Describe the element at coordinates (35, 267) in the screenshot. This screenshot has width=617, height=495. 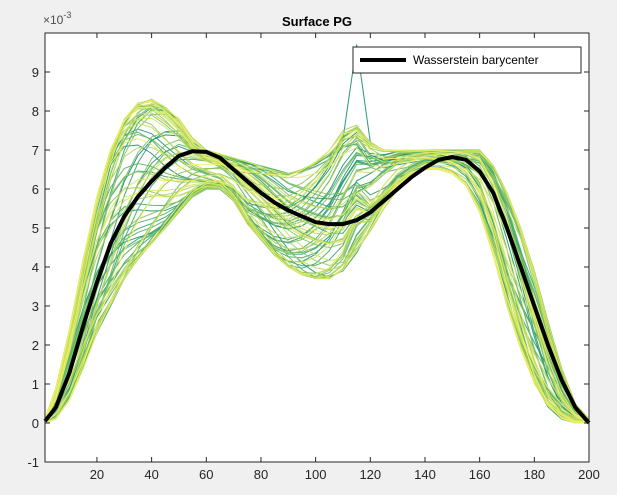
I see `y-tick-label: 4` at that location.